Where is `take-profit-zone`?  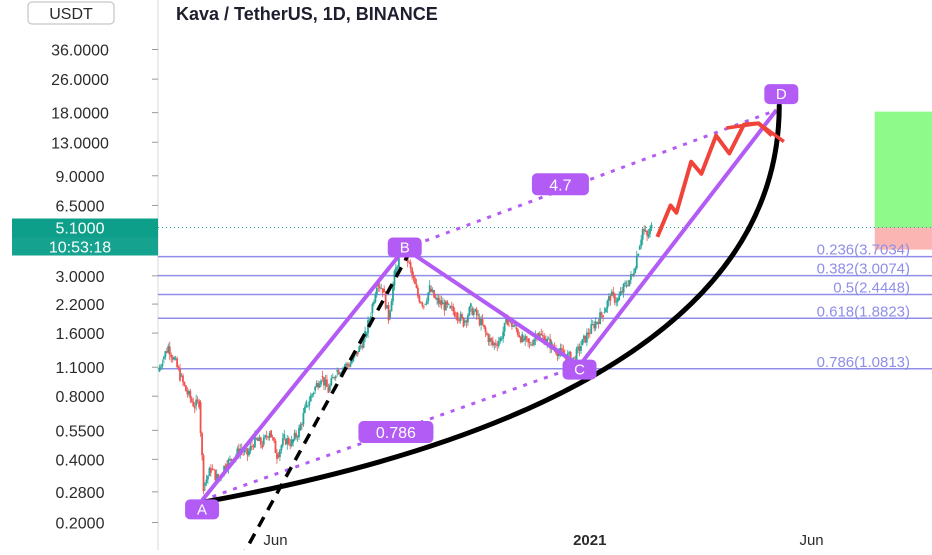 take-profit-zone is located at coordinates (903, 169).